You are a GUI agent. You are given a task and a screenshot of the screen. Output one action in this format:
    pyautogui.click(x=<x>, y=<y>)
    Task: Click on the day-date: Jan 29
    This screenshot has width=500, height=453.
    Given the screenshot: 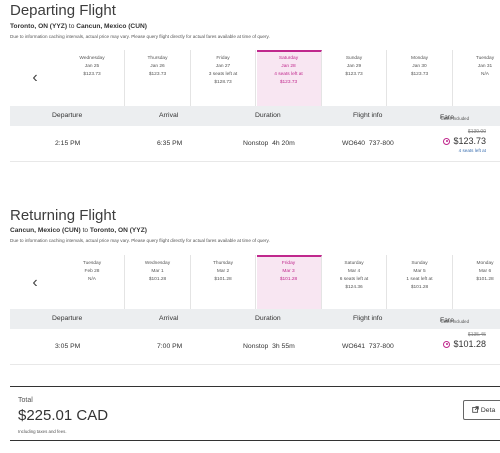 What is the action you would take?
    pyautogui.click(x=354, y=66)
    